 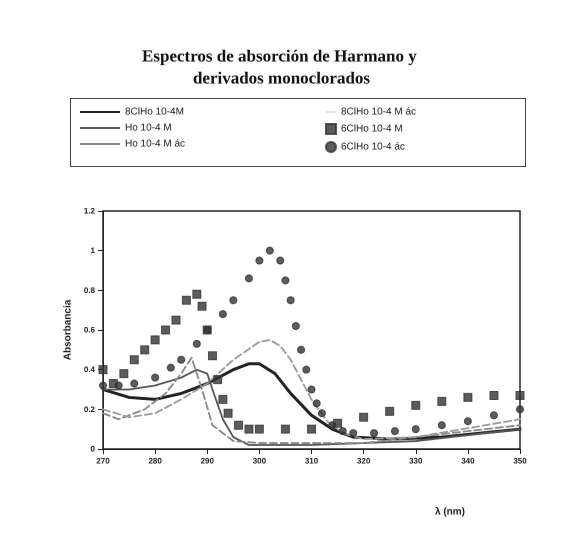 I want to click on x-tick-label: 280, so click(x=155, y=461).